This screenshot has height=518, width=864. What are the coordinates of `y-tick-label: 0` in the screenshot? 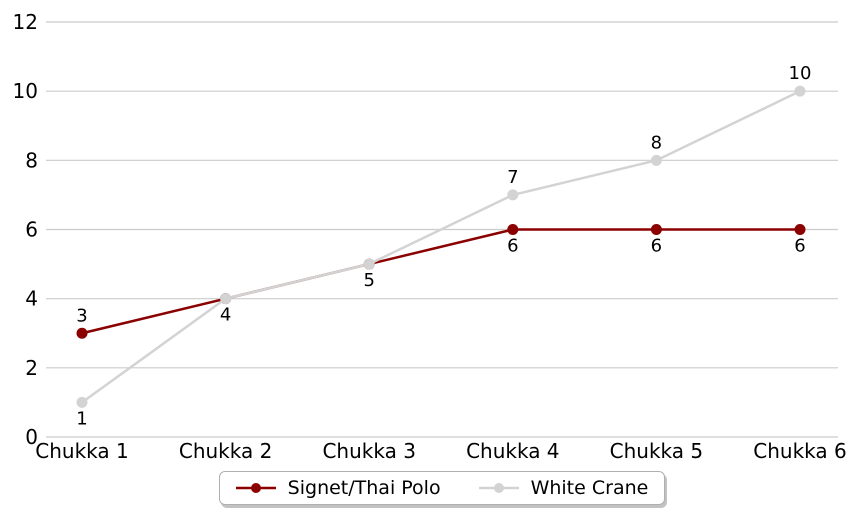 It's located at (31, 437).